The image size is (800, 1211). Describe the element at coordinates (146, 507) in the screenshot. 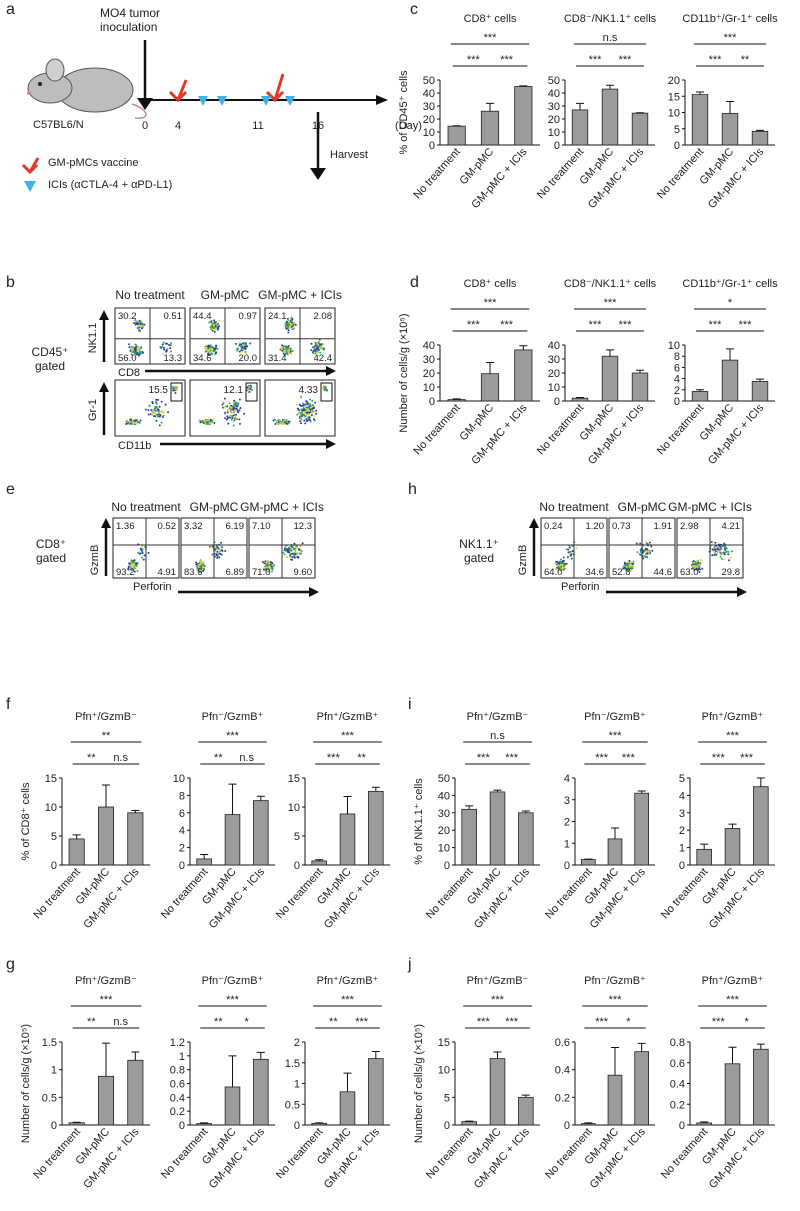

I see `column-header: No treatment` at that location.